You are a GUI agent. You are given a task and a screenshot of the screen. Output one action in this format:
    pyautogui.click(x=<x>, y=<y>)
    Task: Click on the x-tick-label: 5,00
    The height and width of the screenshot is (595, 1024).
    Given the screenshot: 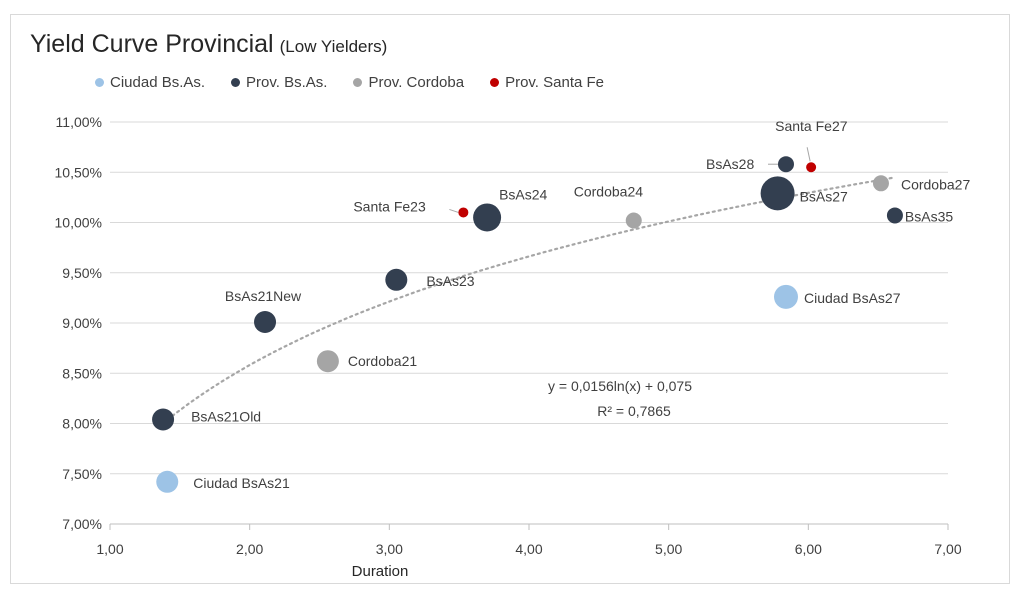 What is the action you would take?
    pyautogui.click(x=668, y=549)
    